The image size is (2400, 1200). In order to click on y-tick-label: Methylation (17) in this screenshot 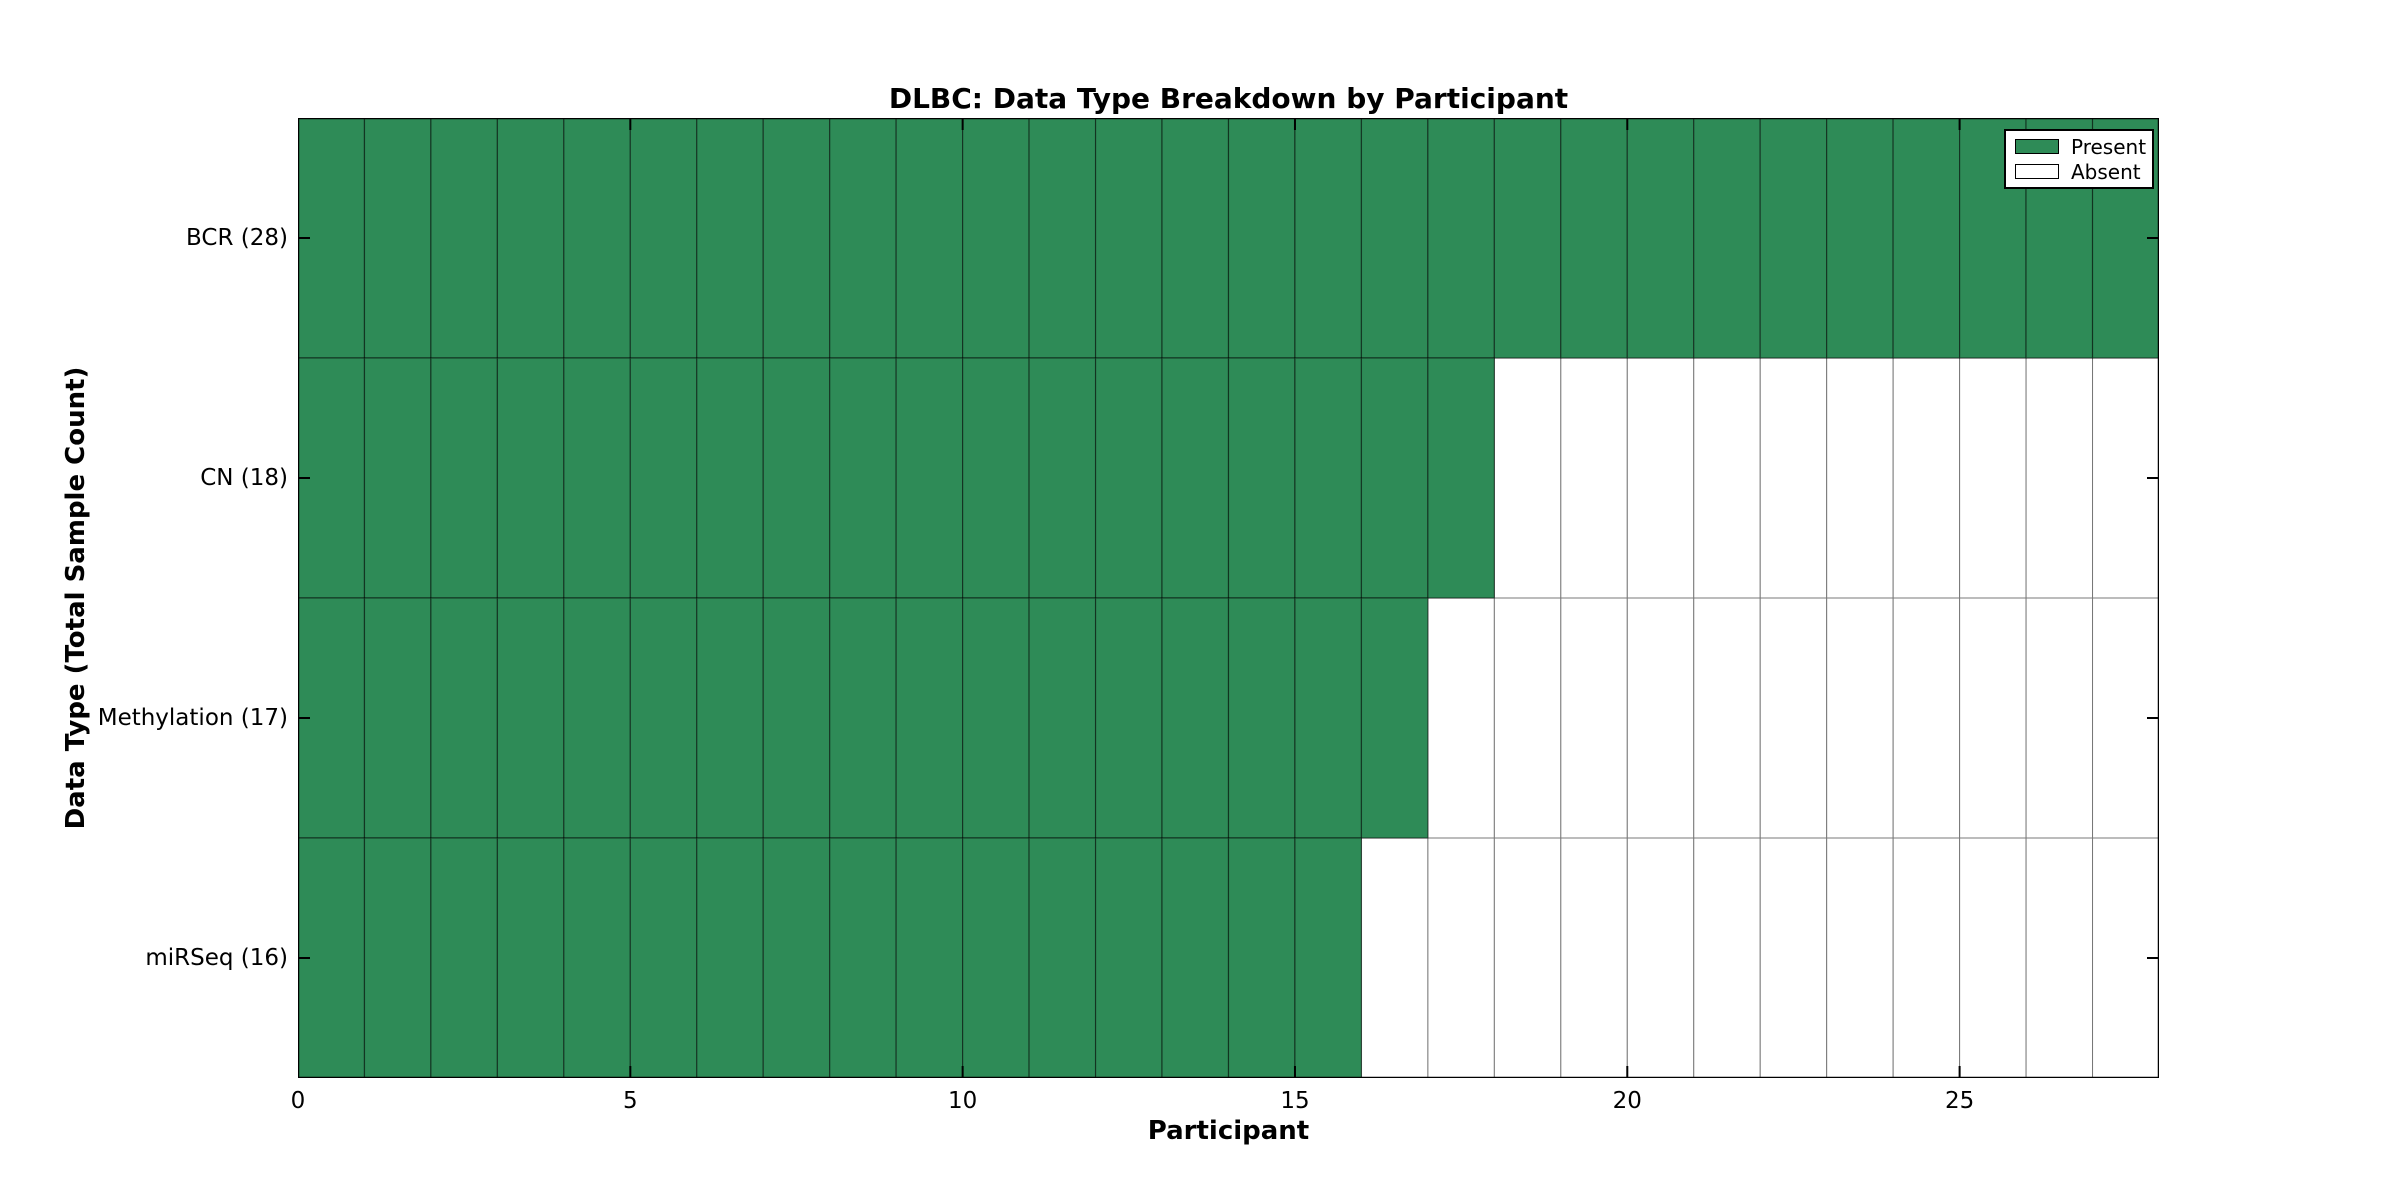, I will do `click(192, 718)`.